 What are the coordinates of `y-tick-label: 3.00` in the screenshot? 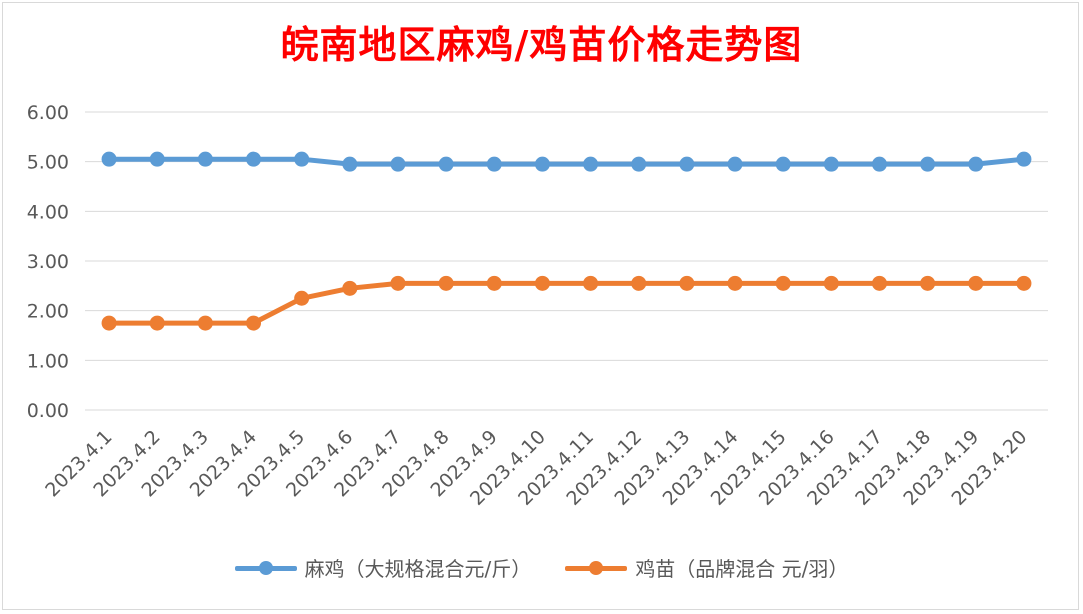 It's located at (48, 262).